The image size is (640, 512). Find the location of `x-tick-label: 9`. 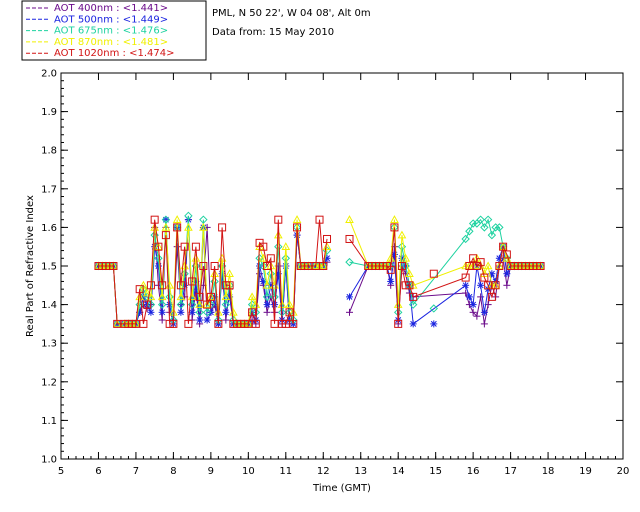

x-tick-label: 9 is located at coordinates (211, 471).